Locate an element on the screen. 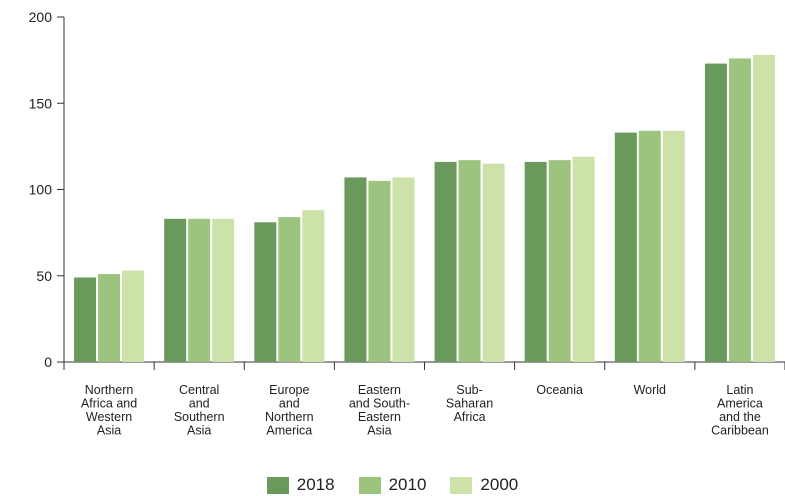  y-axis: 0 50 100 150 200 is located at coordinates (47, 189).